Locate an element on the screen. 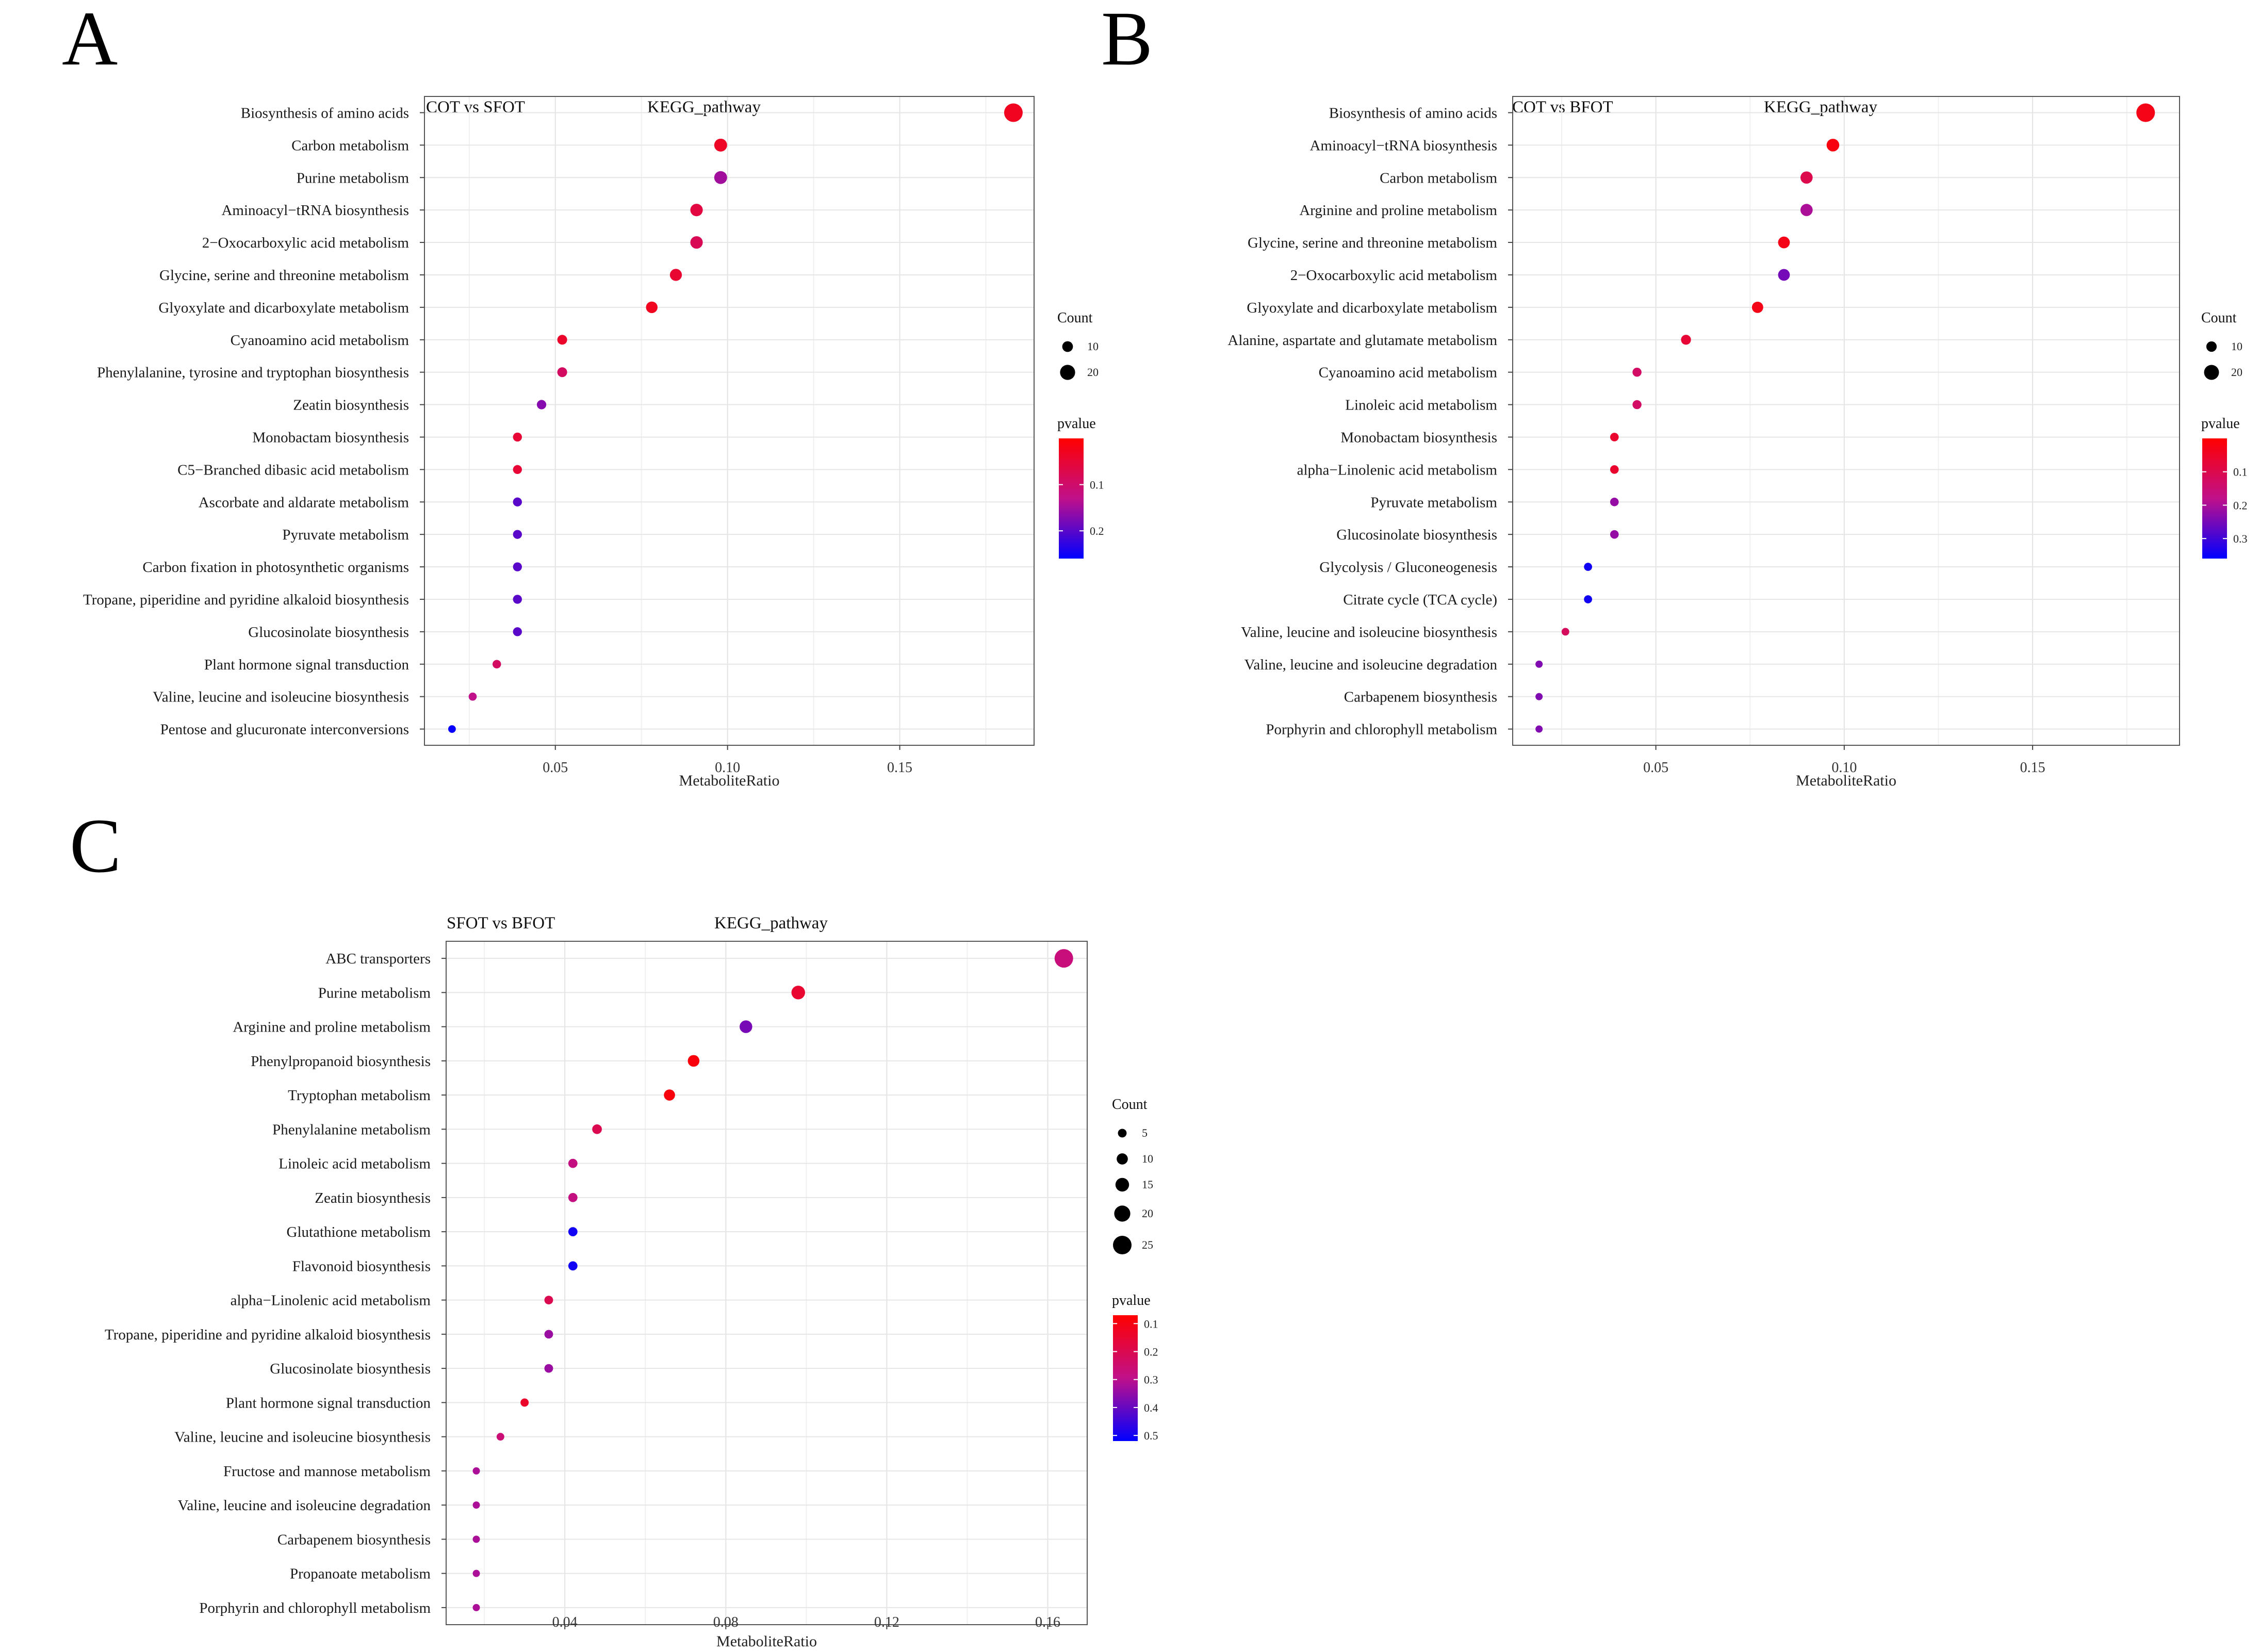  panel-label: A is located at coordinates (90, 40).